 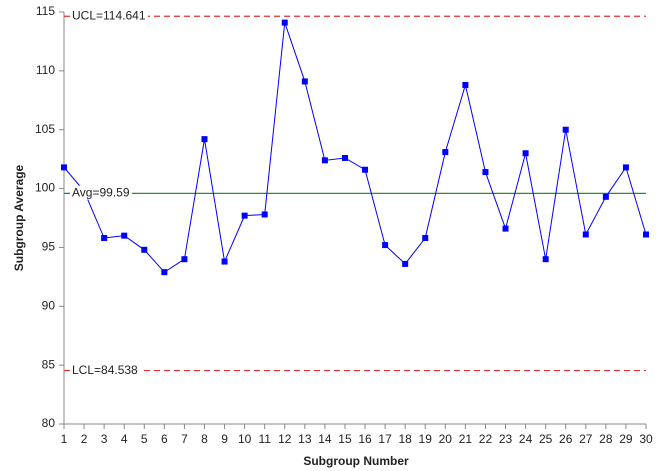 I want to click on x-tick-label: 24, so click(x=526, y=439).